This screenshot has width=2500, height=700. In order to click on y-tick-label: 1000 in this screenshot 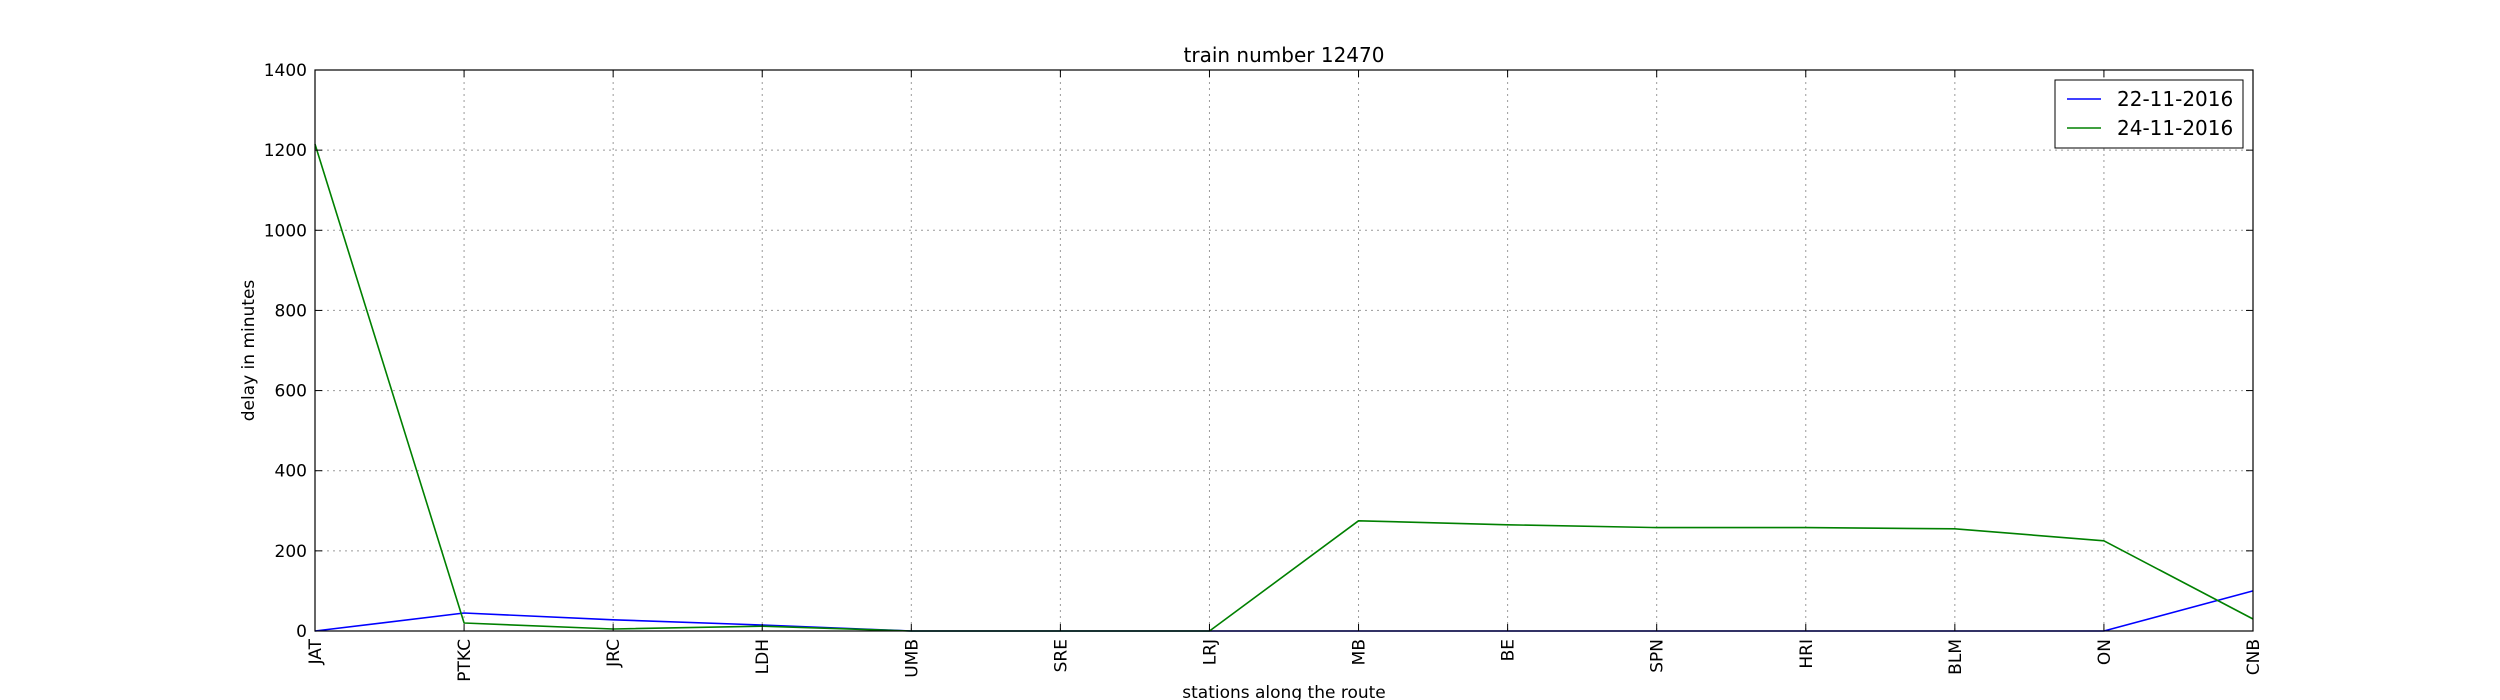, I will do `click(285, 231)`.